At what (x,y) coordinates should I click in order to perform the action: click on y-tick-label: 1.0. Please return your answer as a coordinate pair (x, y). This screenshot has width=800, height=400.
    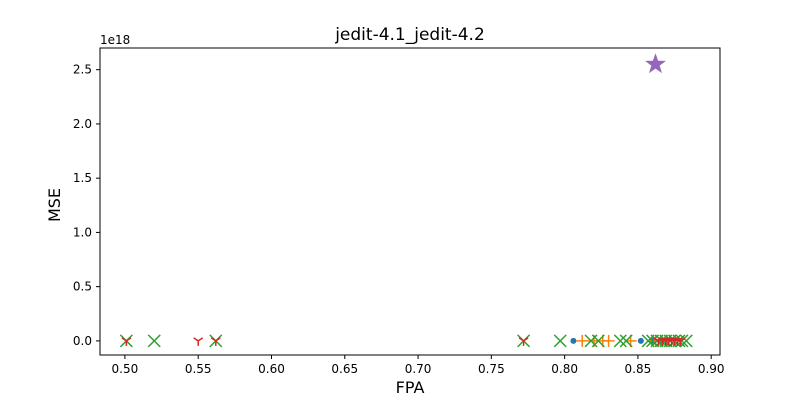
    Looking at the image, I should click on (82, 232).